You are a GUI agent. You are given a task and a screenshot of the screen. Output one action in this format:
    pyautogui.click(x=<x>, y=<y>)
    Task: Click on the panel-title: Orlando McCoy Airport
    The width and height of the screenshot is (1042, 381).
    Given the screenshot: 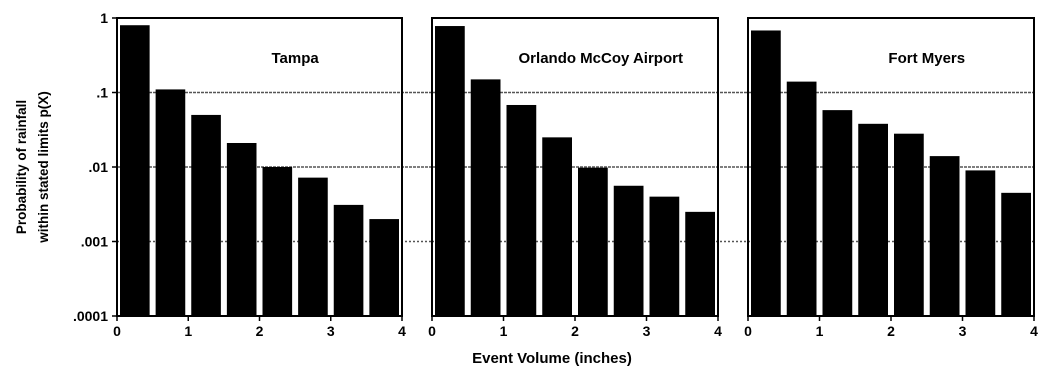 What is the action you would take?
    pyautogui.click(x=601, y=58)
    